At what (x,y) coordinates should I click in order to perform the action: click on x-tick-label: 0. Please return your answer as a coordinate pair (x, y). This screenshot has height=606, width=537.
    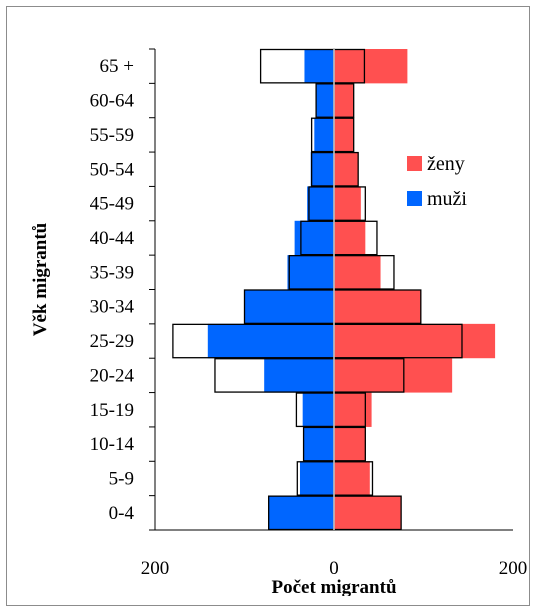
    Looking at the image, I should click on (334, 568).